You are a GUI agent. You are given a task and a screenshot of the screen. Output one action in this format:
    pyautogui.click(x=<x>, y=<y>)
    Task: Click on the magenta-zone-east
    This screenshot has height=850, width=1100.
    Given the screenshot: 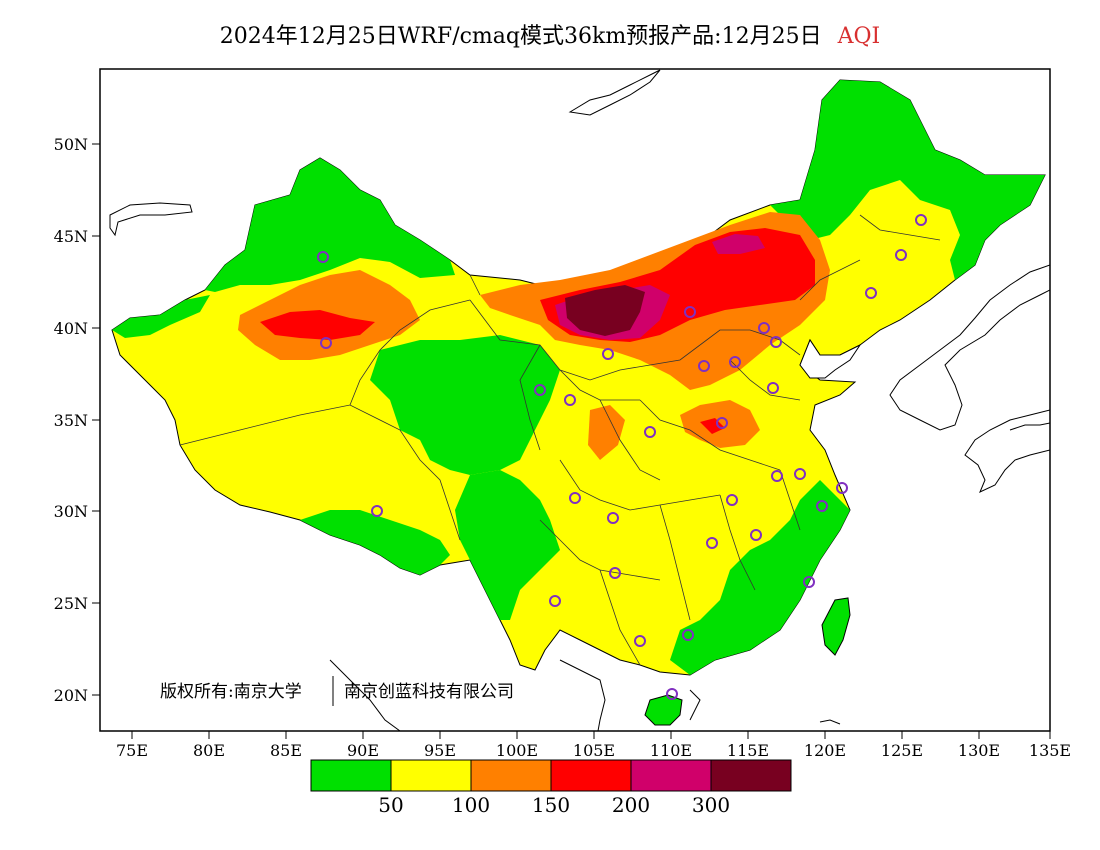 What is the action you would take?
    pyautogui.click(x=738, y=244)
    